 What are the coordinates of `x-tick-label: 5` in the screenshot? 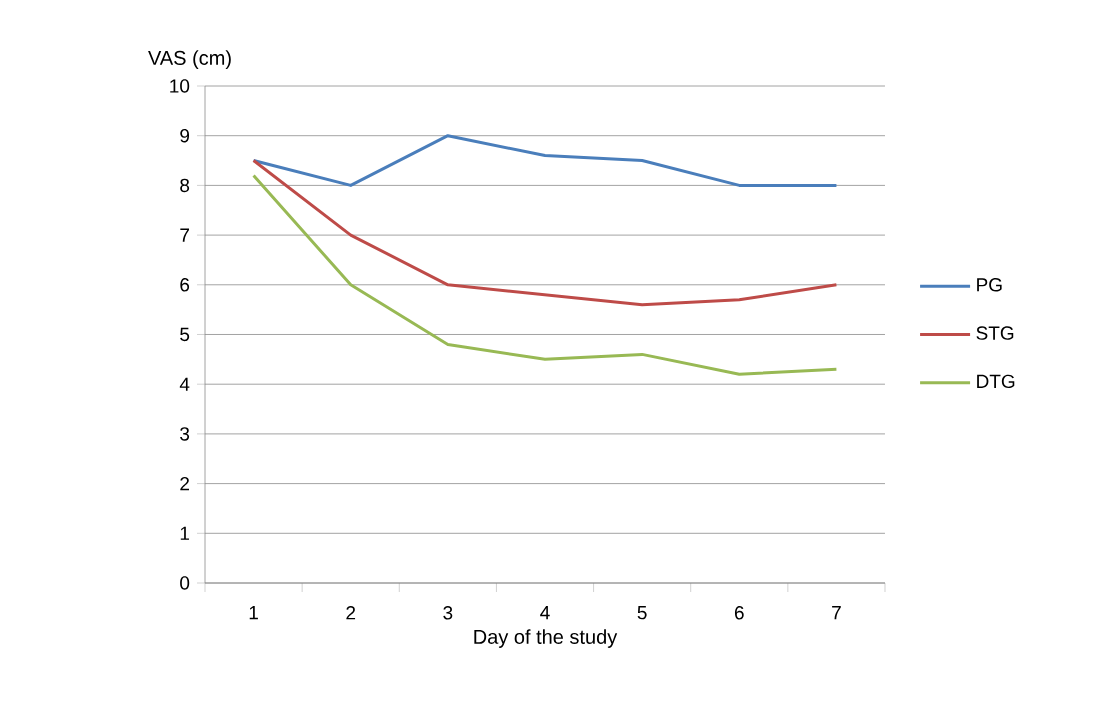 It's located at (642, 613).